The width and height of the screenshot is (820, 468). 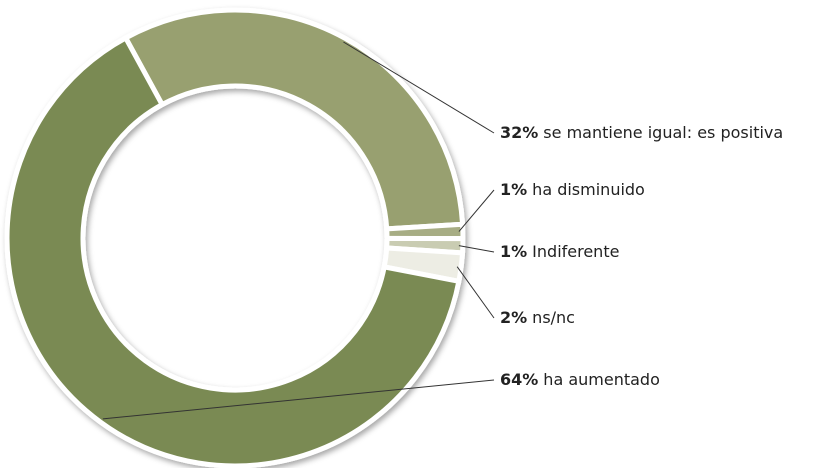 What do you see at coordinates (553, 317) in the screenshot?
I see `segment-name: ns/nc` at bounding box center [553, 317].